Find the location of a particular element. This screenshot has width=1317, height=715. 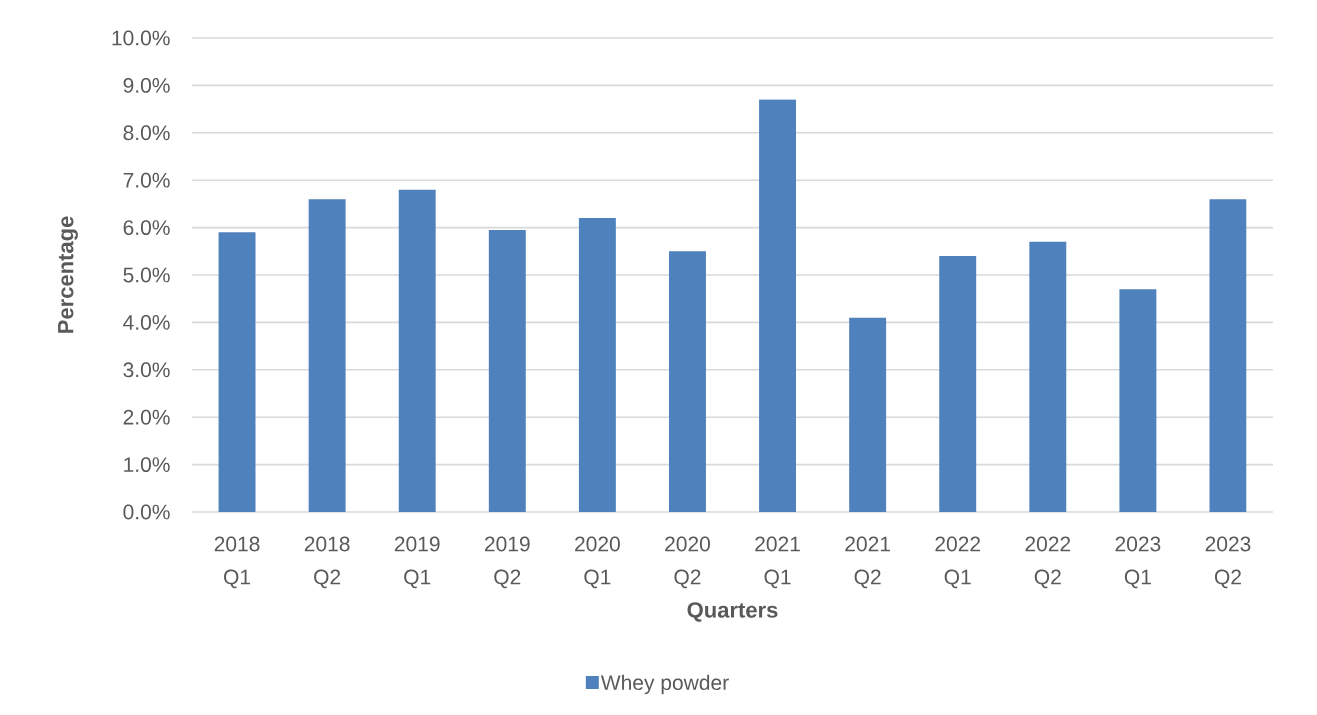

x-tick-label: 2020 Q2 is located at coordinates (687, 562).